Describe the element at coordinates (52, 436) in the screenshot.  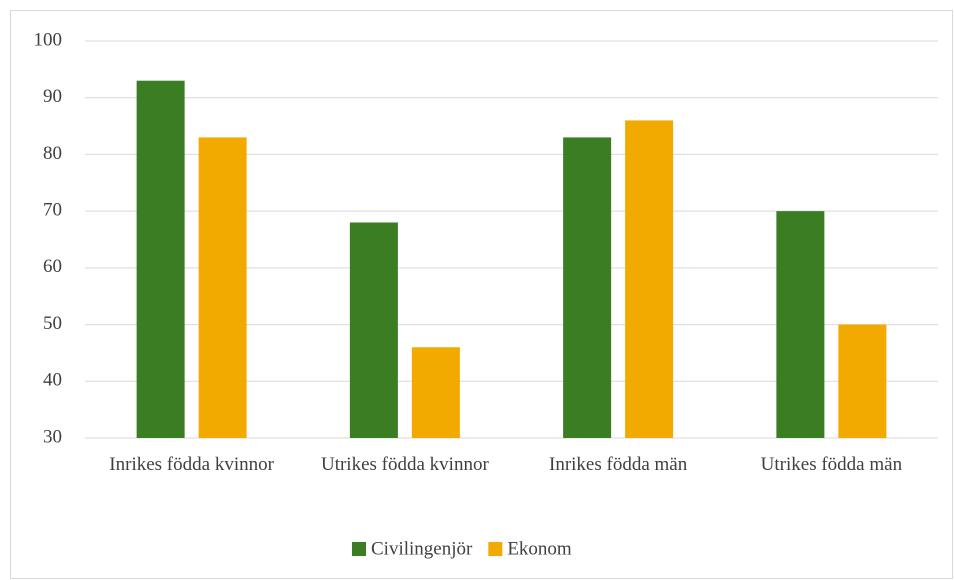
I see `y-tick-label: 30` at that location.